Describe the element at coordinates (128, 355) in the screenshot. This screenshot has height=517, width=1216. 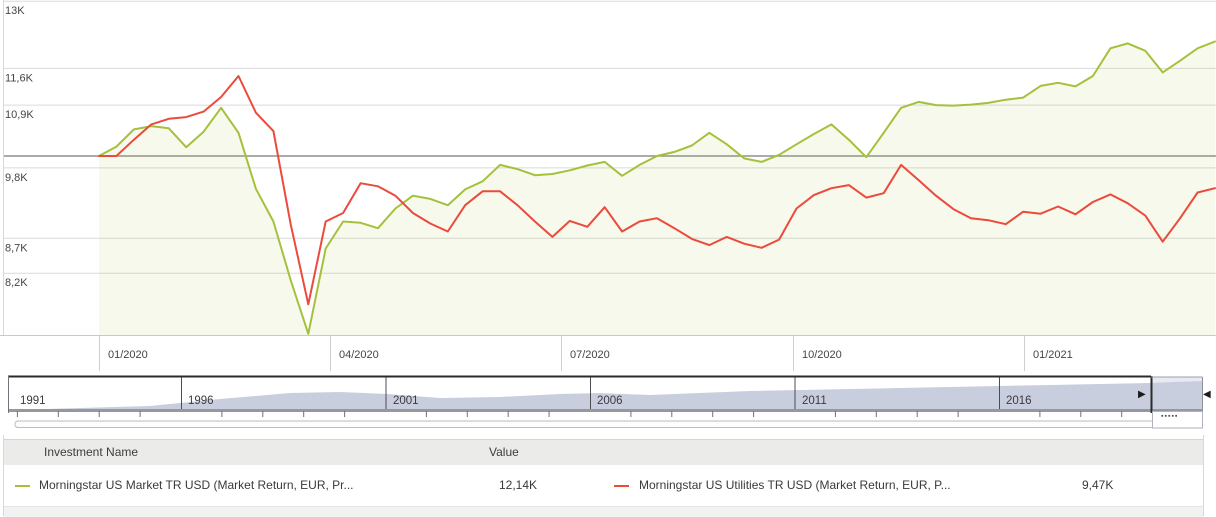
I see `x-axis-label: 01/2020` at that location.